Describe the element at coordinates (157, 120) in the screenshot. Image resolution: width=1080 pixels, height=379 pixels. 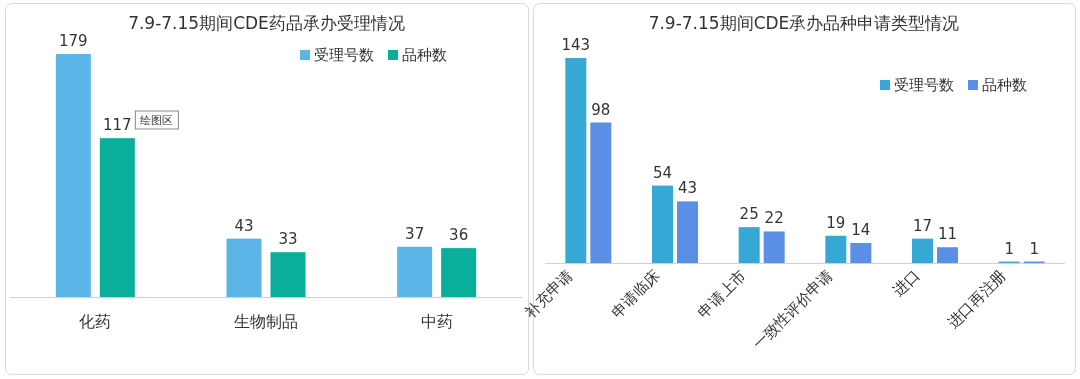
I see `annotation: 绘图区` at that location.